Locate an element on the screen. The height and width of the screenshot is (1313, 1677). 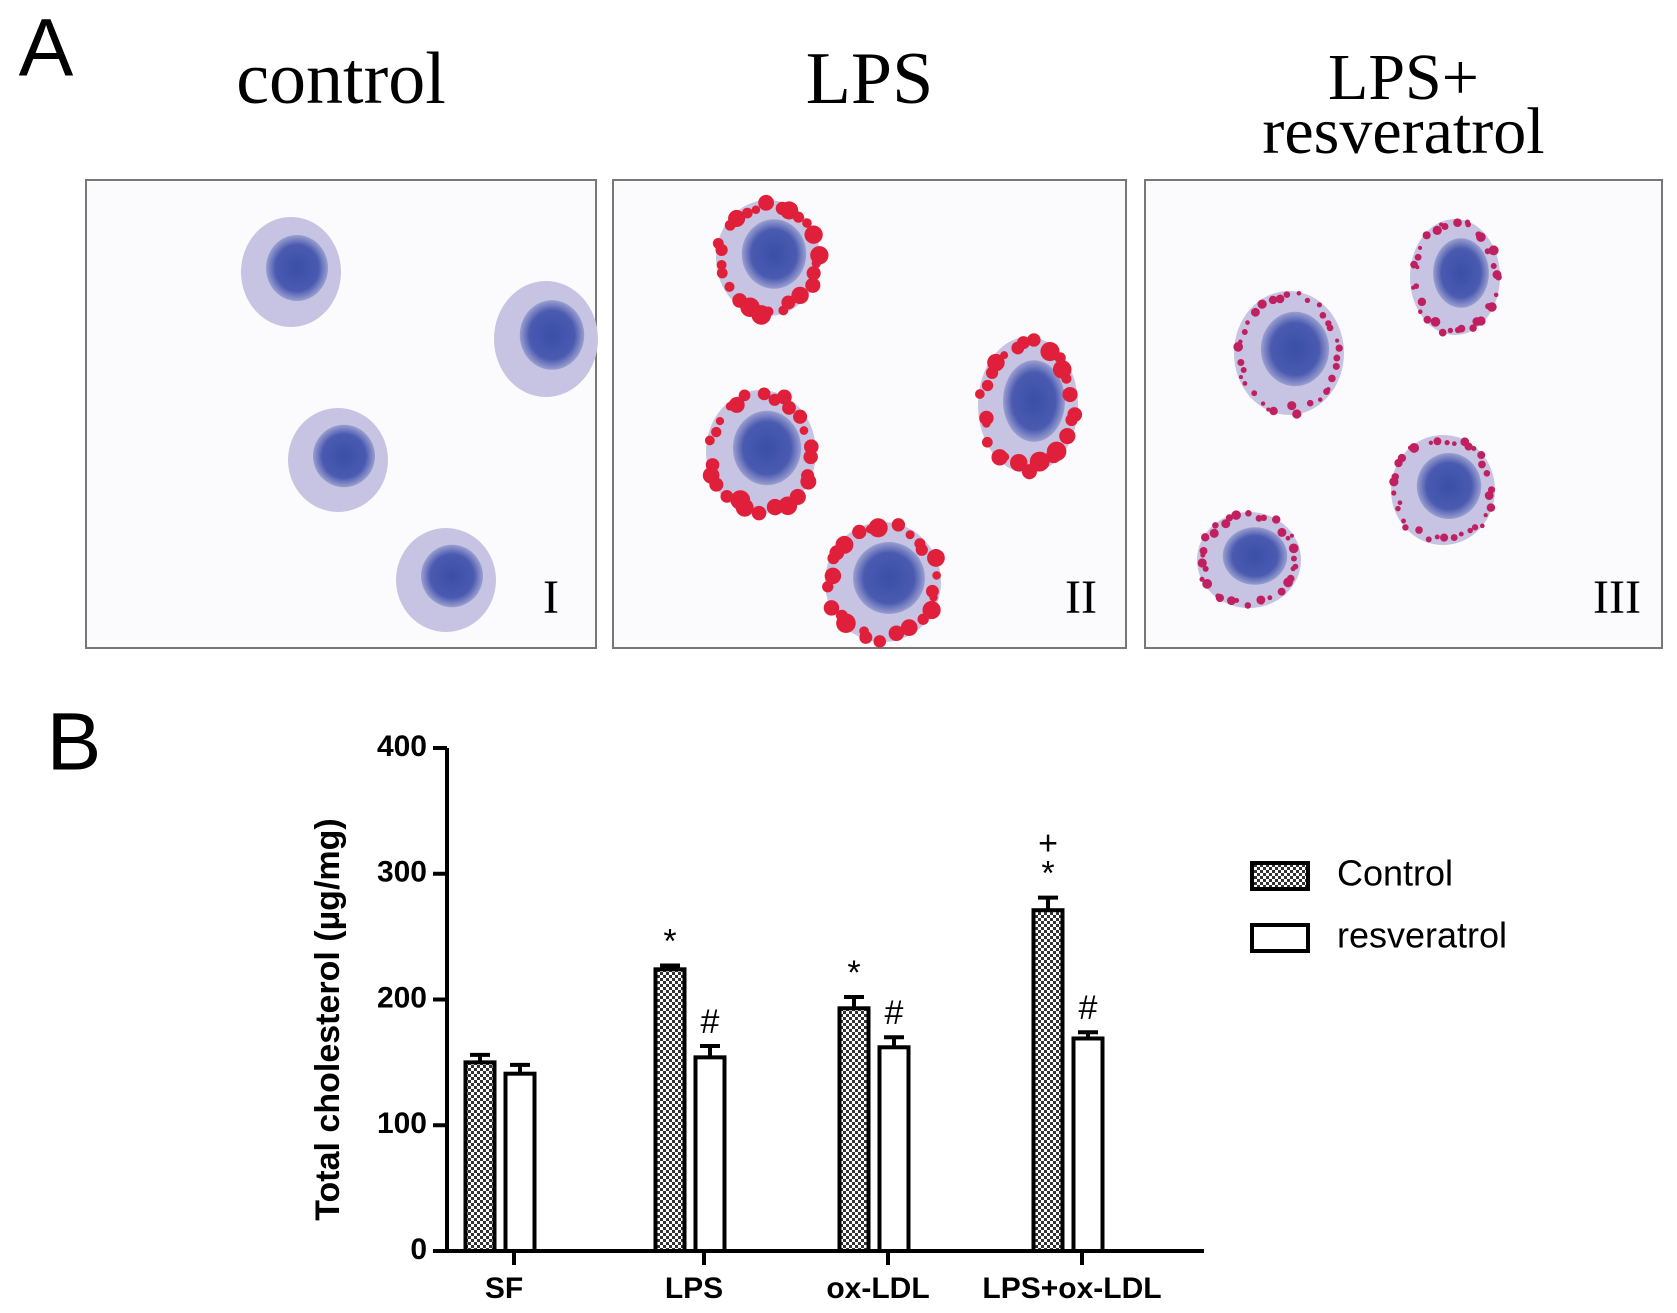
y-tick-label: 0 is located at coordinates (418, 1249).